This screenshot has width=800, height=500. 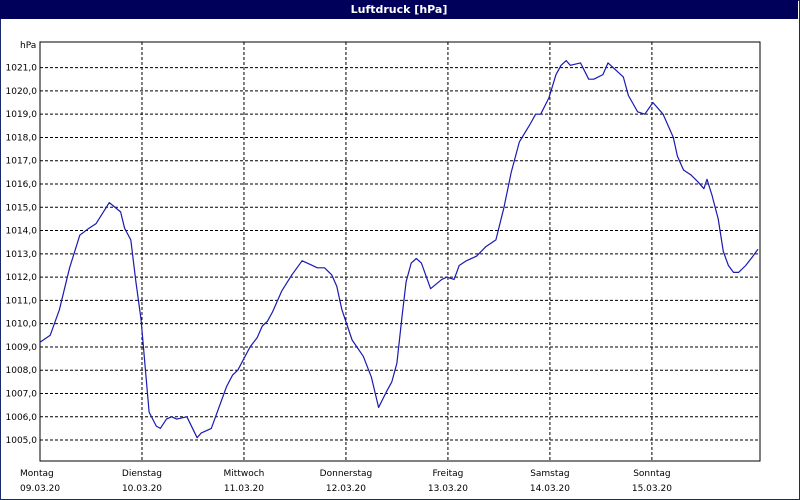 I want to click on y-tick-label: 1009,0, so click(x=22, y=348).